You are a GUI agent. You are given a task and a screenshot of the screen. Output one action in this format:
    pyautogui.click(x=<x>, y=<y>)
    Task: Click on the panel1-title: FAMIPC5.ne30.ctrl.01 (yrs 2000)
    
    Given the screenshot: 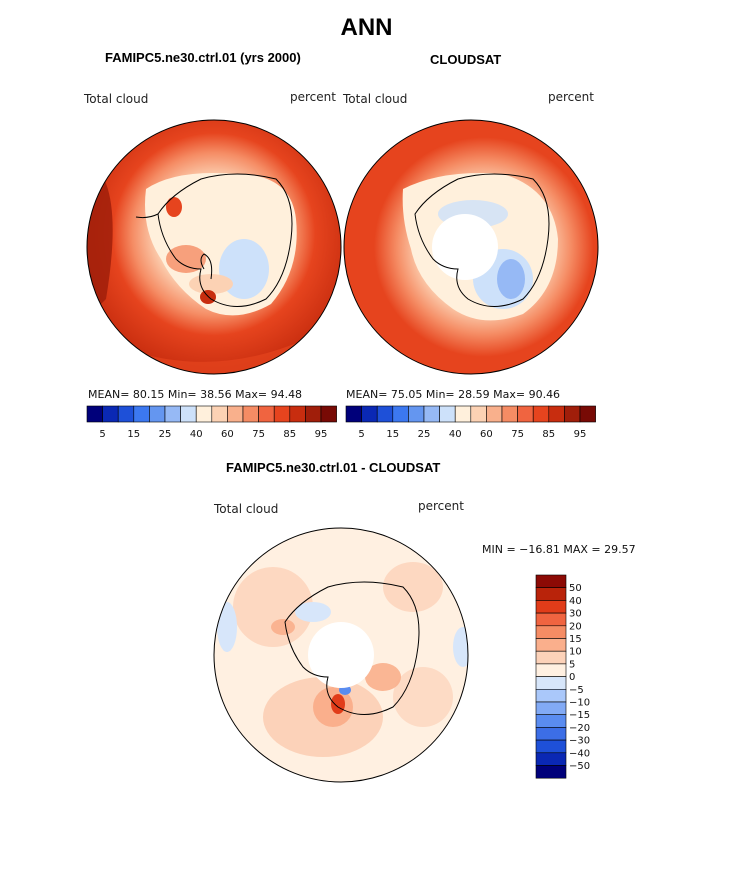 What is the action you would take?
    pyautogui.click(x=203, y=57)
    